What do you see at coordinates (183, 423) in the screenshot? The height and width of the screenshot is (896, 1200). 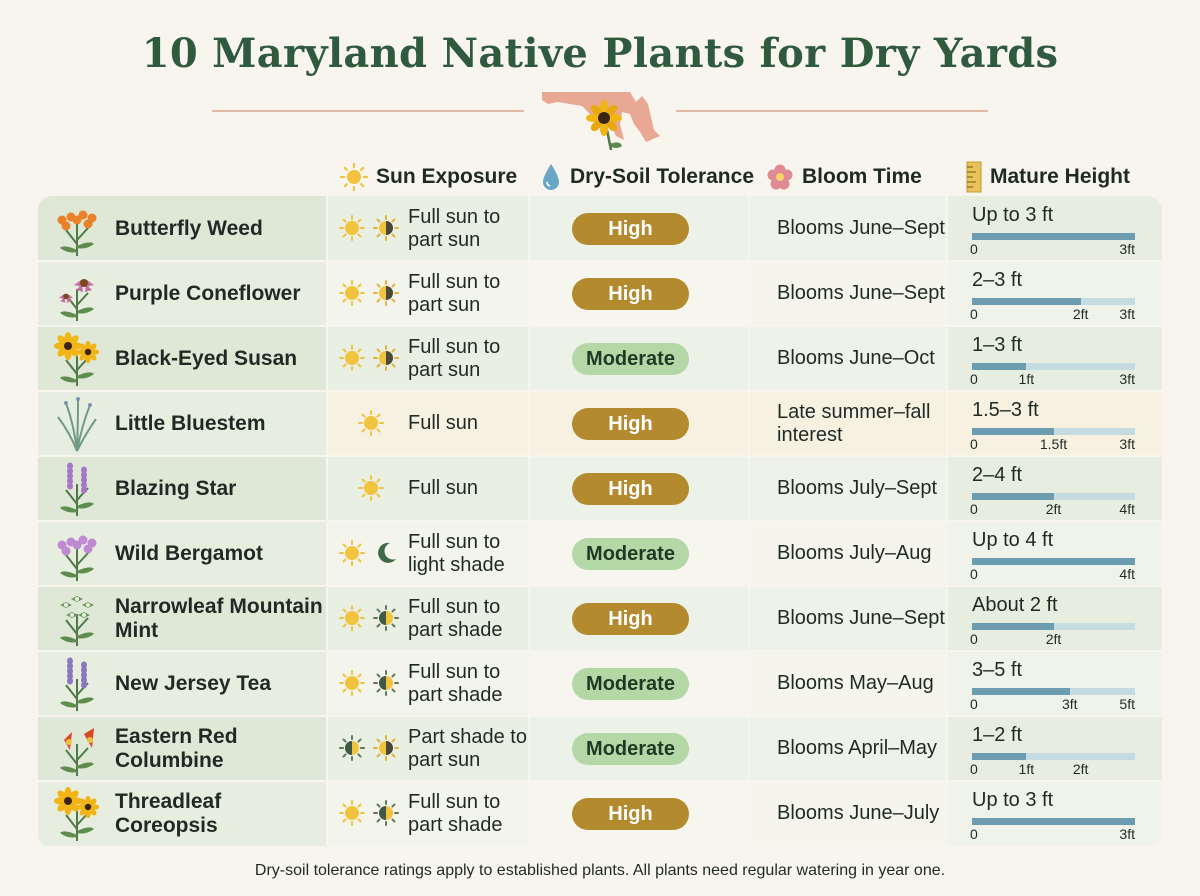 I see `plant-name-cell: Little Bluestem` at bounding box center [183, 423].